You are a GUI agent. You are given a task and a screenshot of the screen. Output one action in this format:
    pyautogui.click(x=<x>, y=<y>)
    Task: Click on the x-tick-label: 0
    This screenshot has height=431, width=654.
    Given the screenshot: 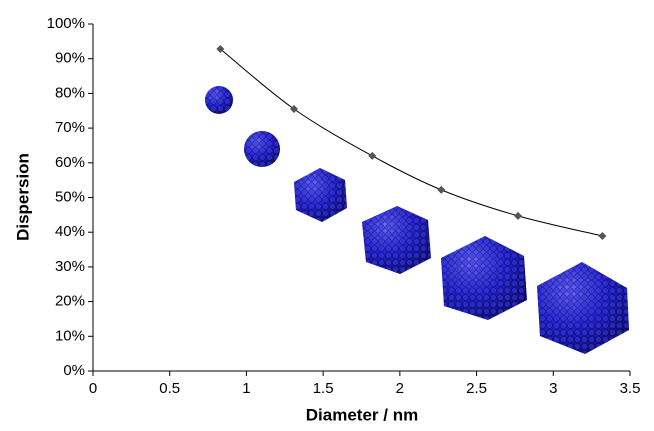 What is the action you would take?
    pyautogui.click(x=93, y=388)
    